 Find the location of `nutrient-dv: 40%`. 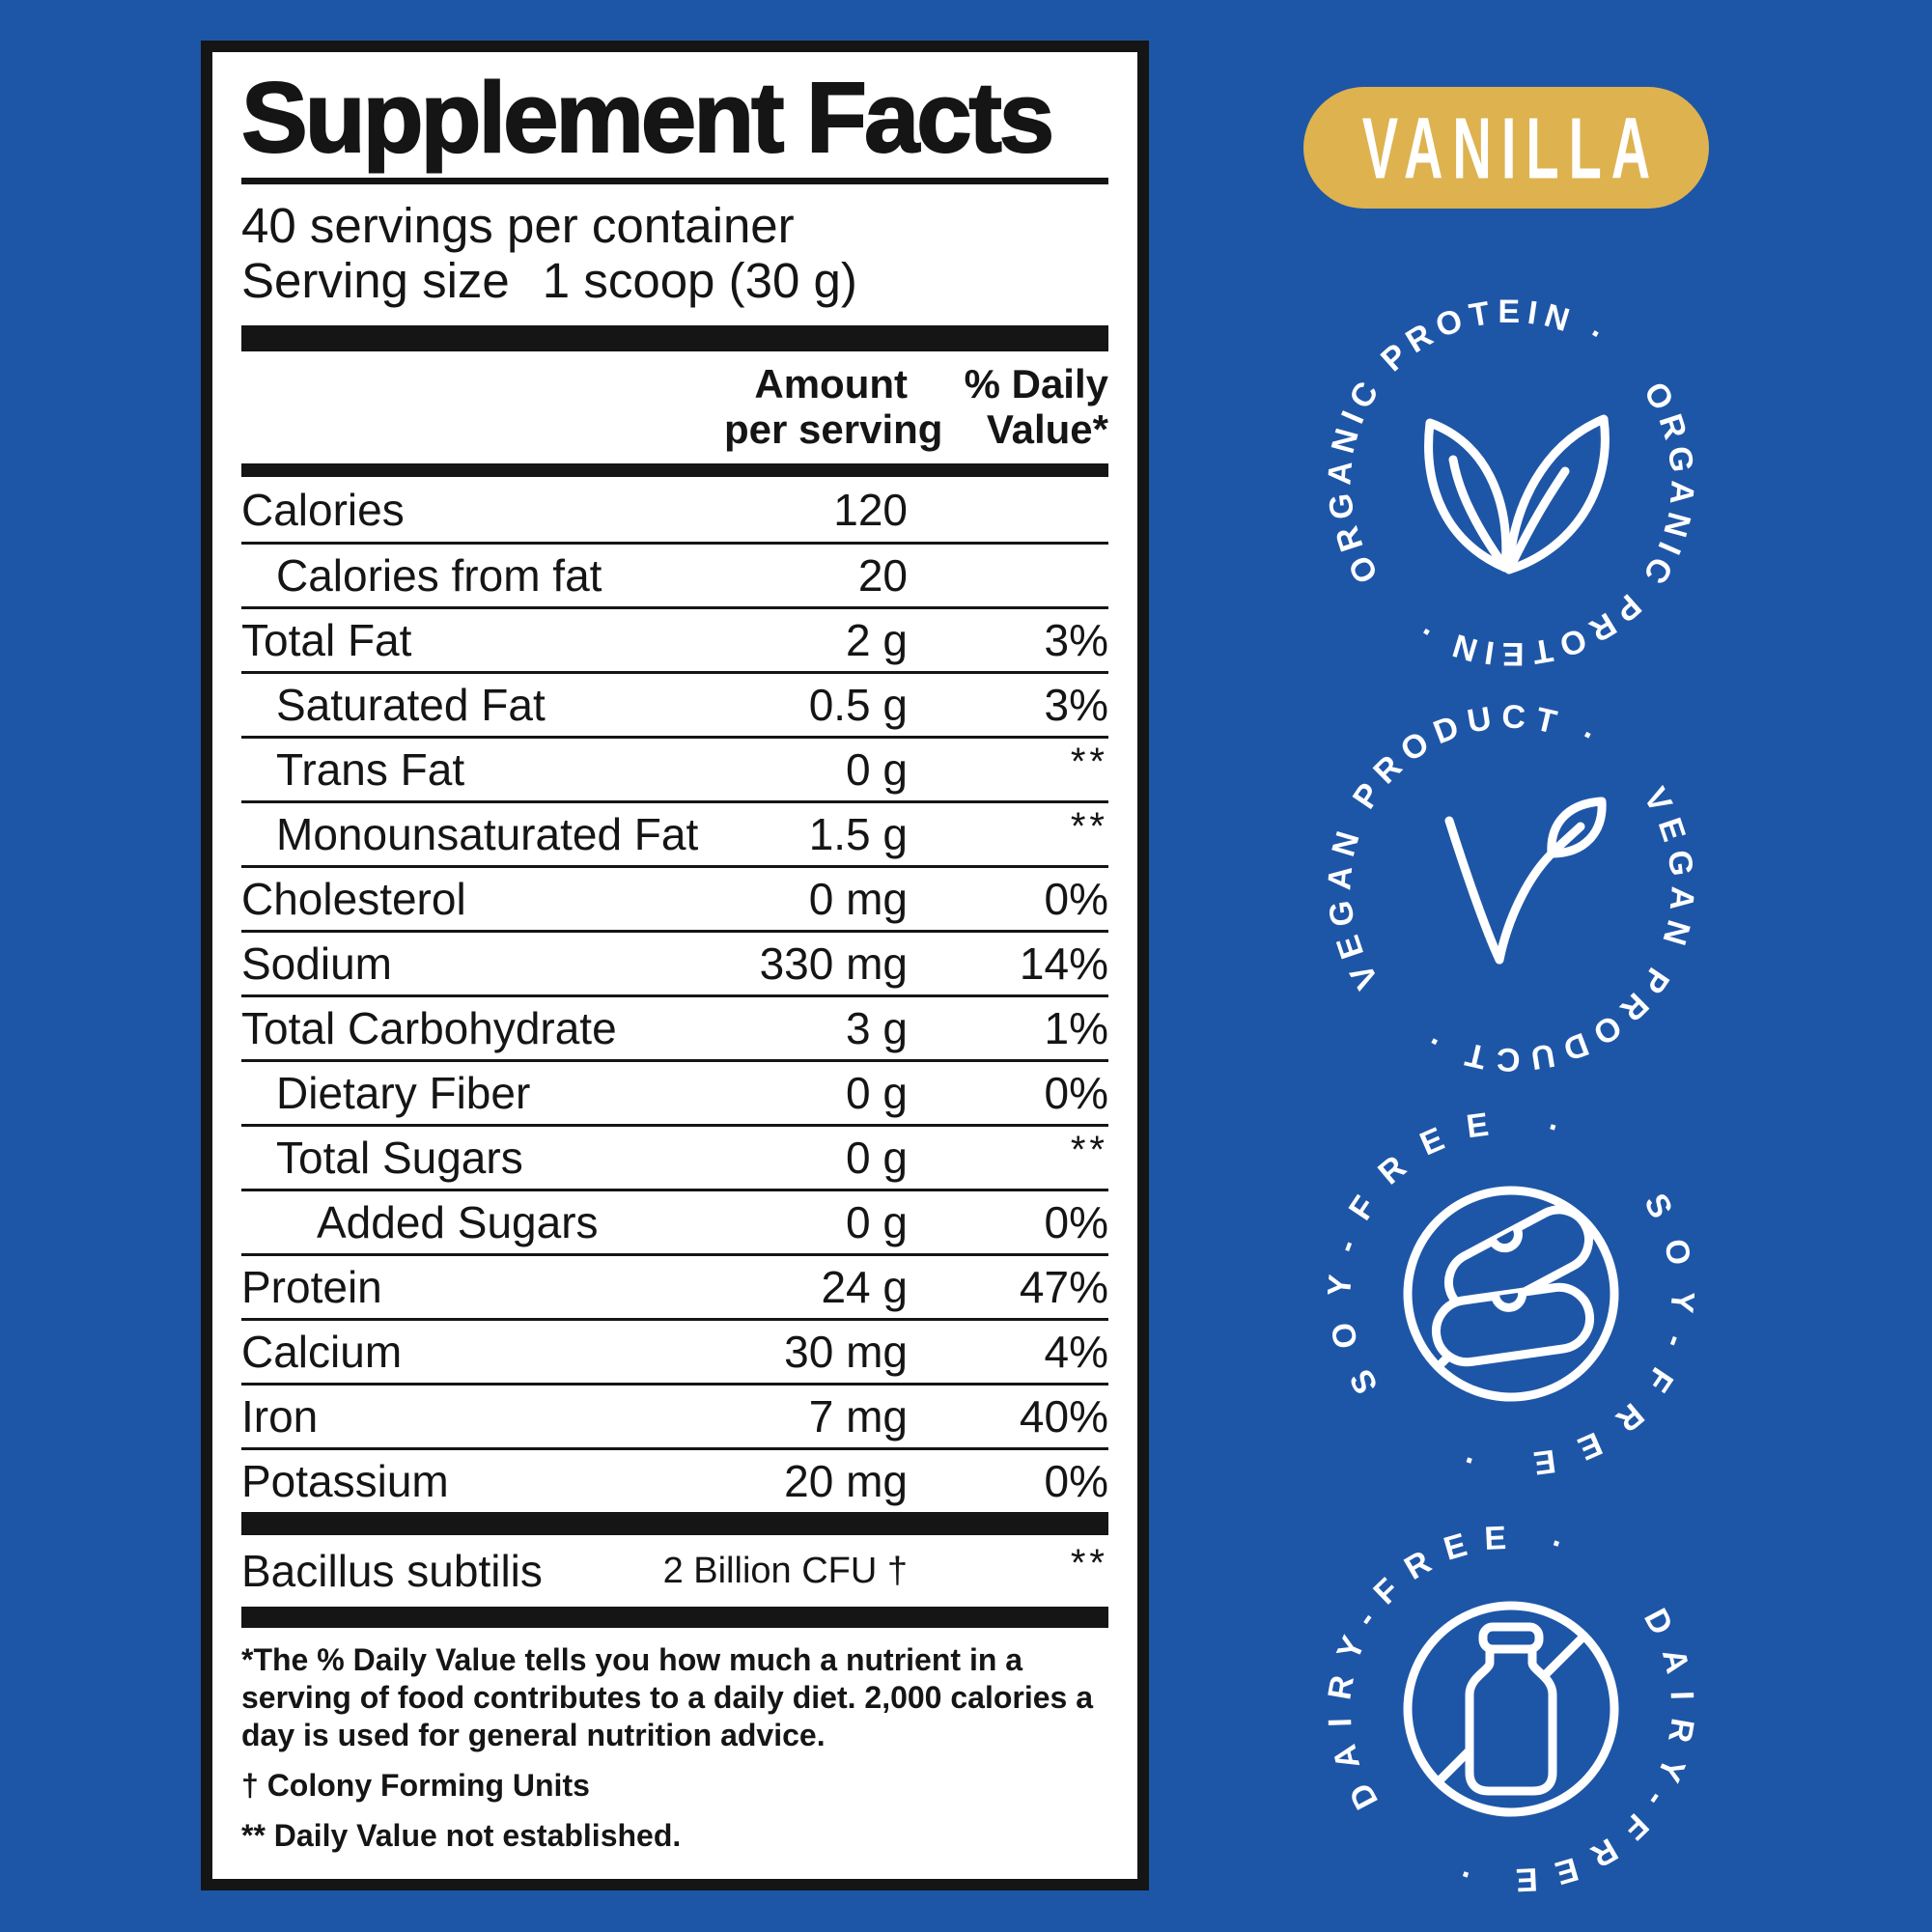

nutrient-dv: 40% is located at coordinates (1063, 1417).